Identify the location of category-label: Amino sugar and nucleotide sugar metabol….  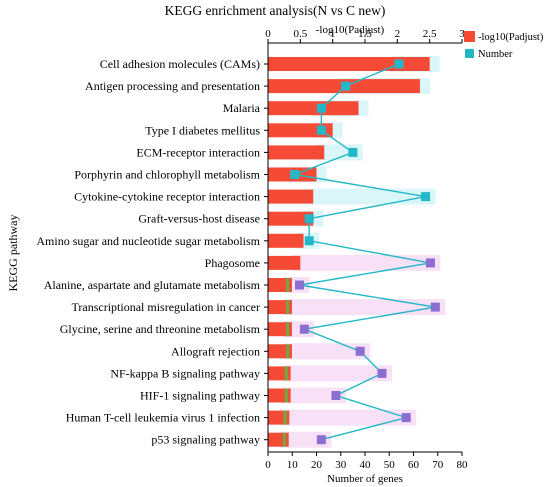
(148, 241).